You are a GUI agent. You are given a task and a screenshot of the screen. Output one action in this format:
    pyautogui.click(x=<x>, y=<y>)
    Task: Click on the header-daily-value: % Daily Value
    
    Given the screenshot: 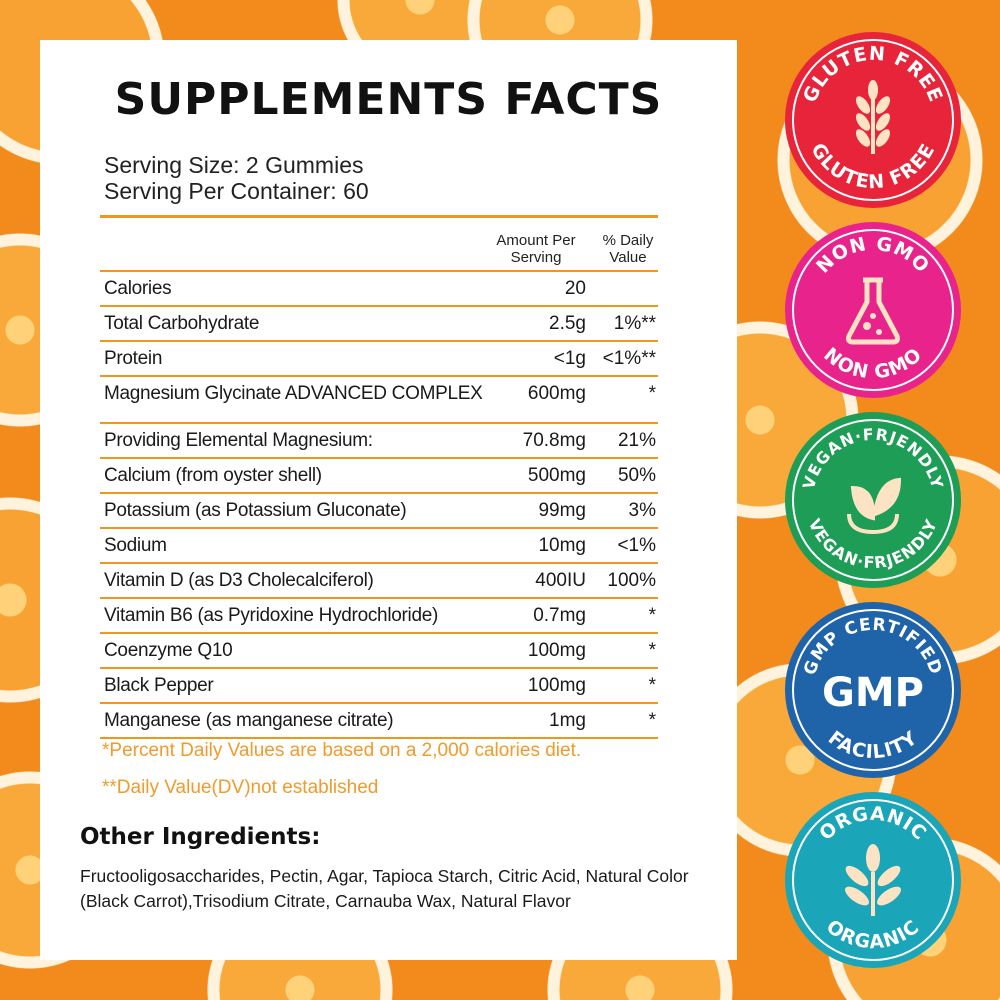 What is the action you would take?
    pyautogui.click(x=628, y=249)
    